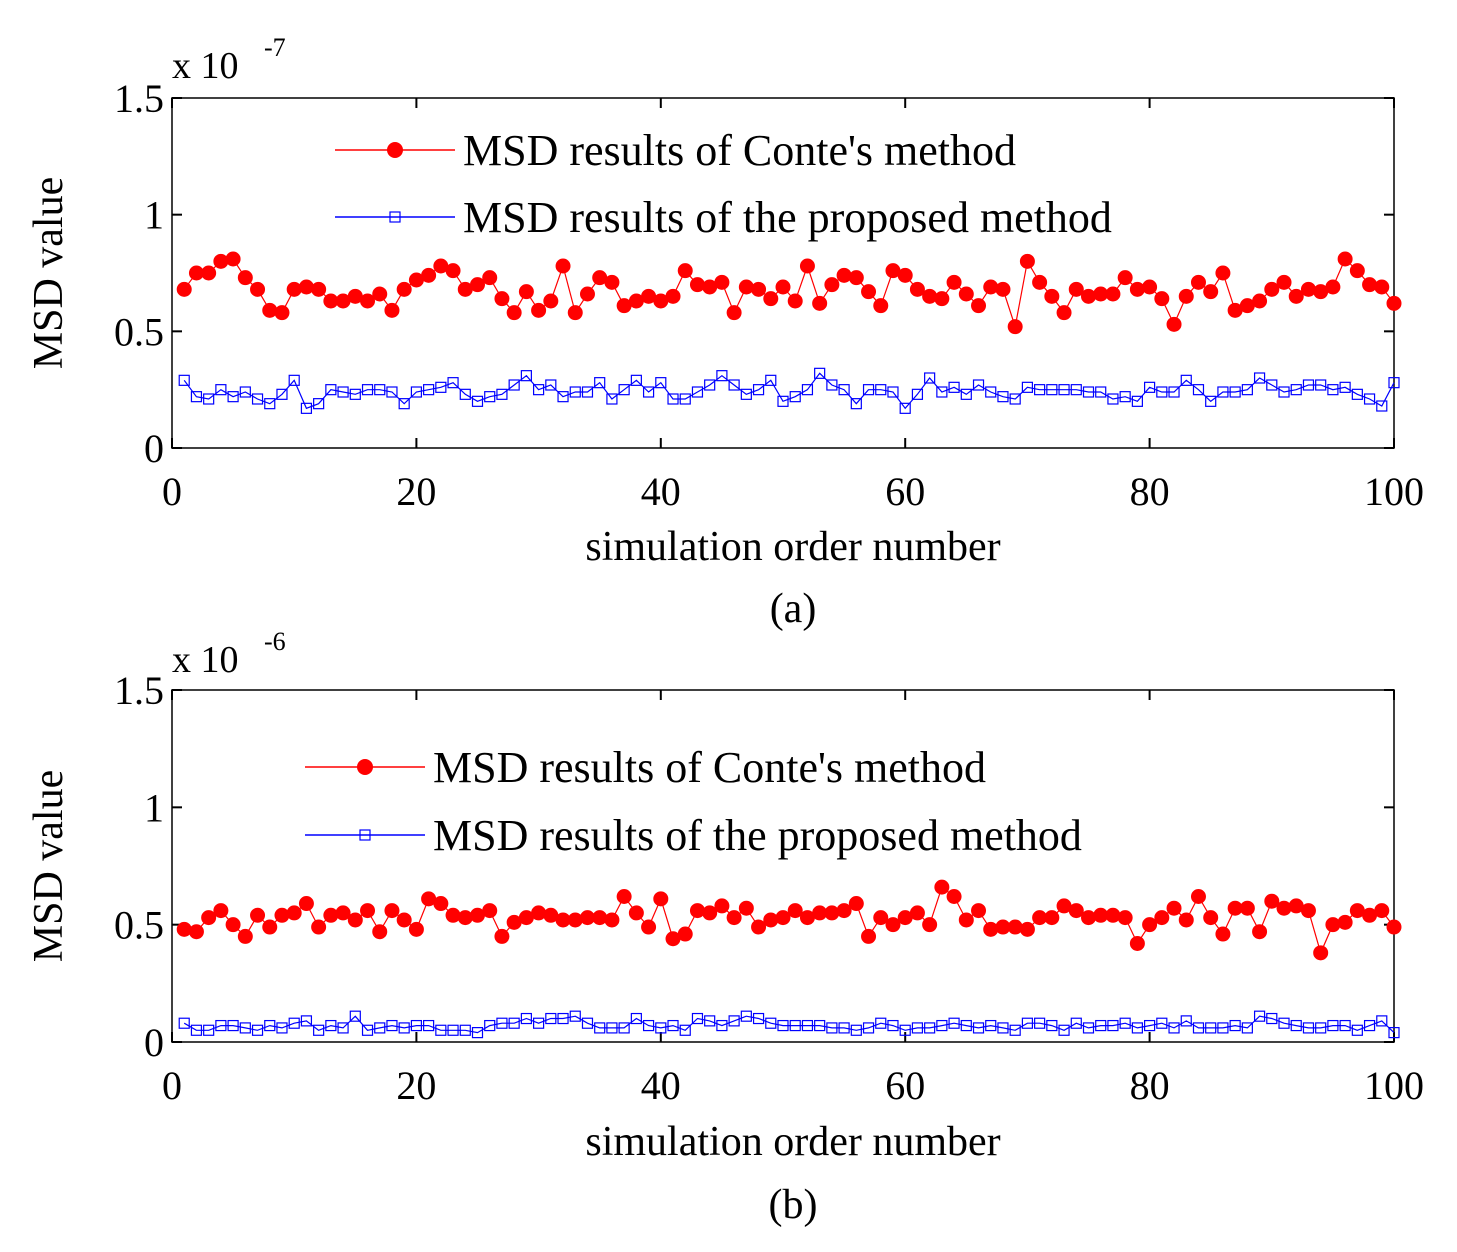 This screenshot has height=1252, width=1457. Describe the element at coordinates (154, 215) in the screenshot. I see `y-tick-label: 1` at that location.